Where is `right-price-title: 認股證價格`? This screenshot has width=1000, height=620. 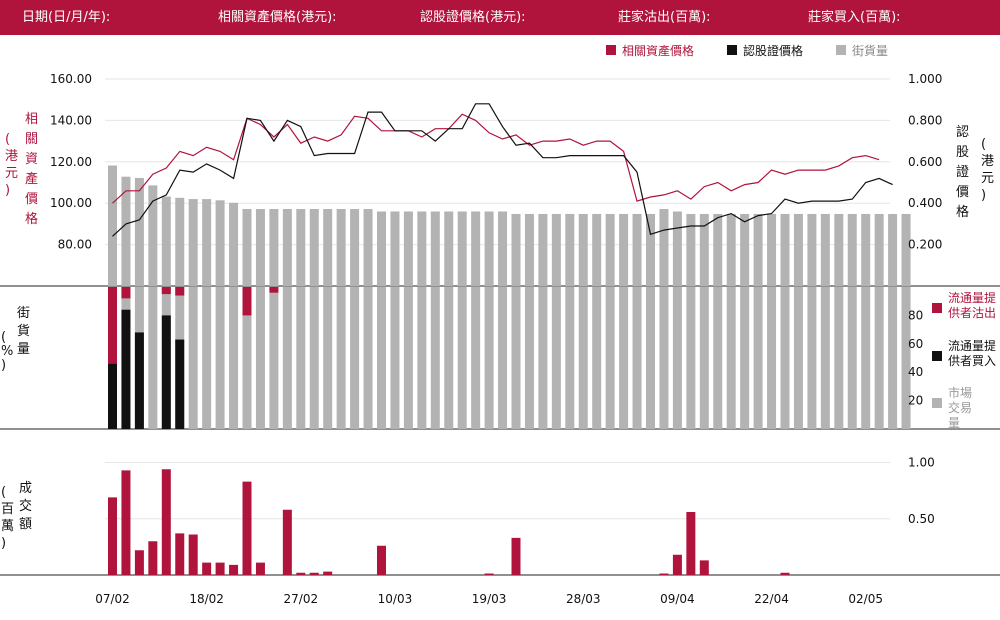 right-price-title: 認股證價格 is located at coordinates (962, 172).